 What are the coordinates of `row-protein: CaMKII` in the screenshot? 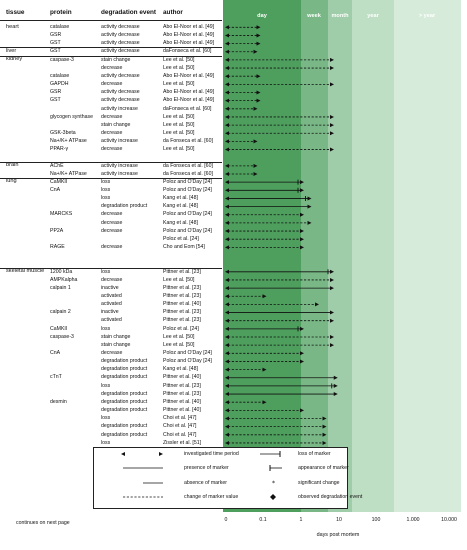 It's located at (59, 181).